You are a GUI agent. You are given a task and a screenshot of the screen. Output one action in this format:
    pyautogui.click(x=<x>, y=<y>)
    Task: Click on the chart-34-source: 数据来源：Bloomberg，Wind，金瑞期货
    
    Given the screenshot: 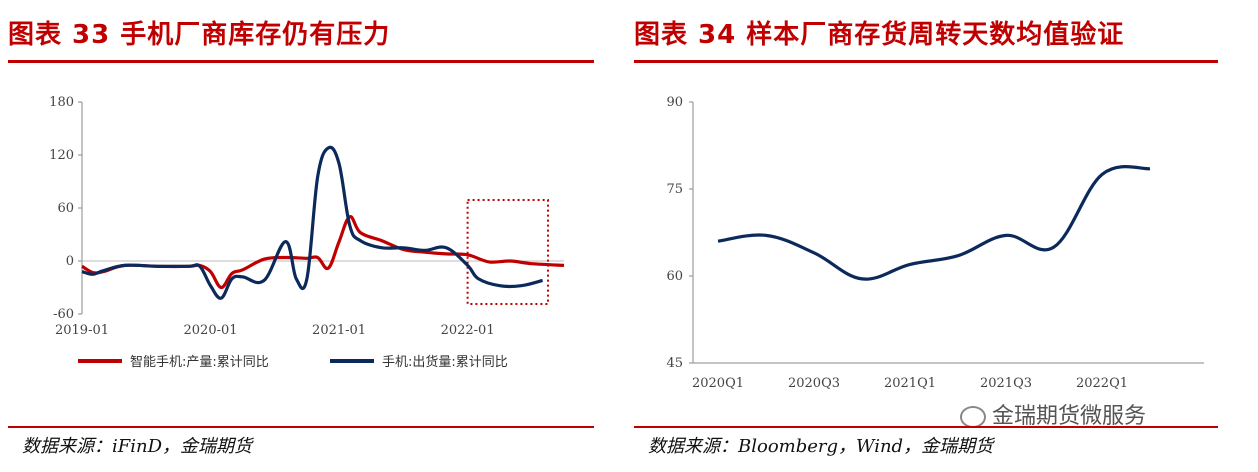 What is the action you would take?
    pyautogui.click(x=821, y=446)
    